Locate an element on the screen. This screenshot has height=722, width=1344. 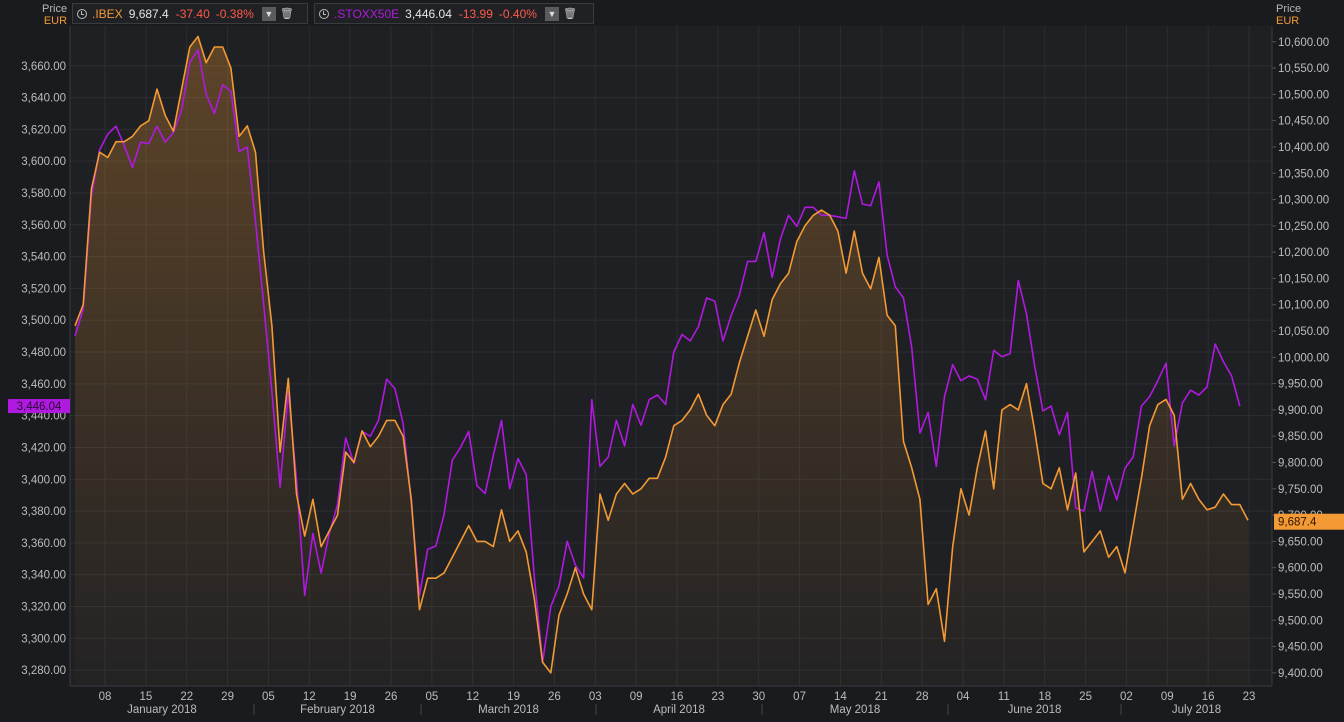
month-label: June 2018 is located at coordinates (1035, 710).